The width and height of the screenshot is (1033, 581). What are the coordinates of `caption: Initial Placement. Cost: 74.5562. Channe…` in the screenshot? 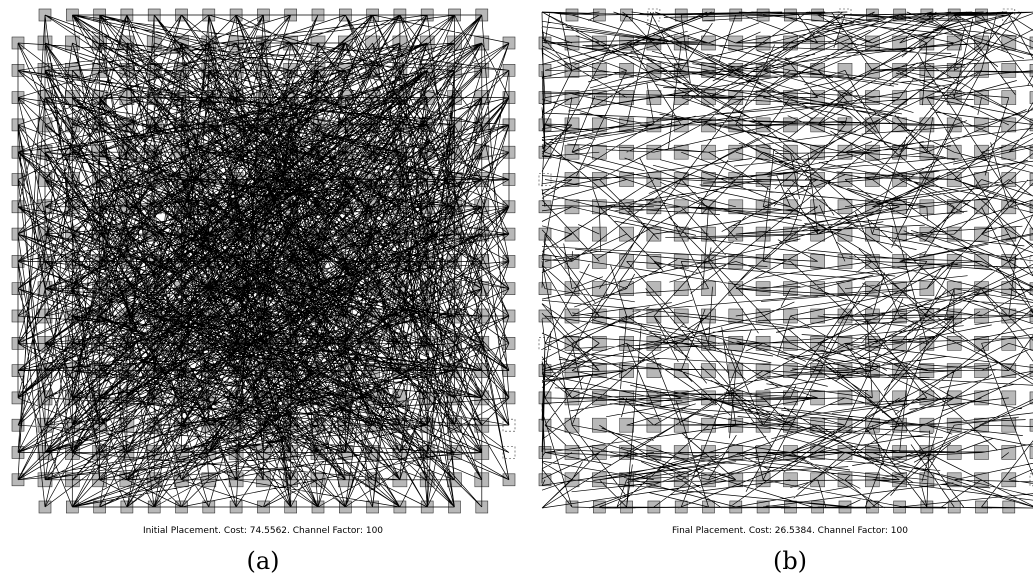 It's located at (263, 531).